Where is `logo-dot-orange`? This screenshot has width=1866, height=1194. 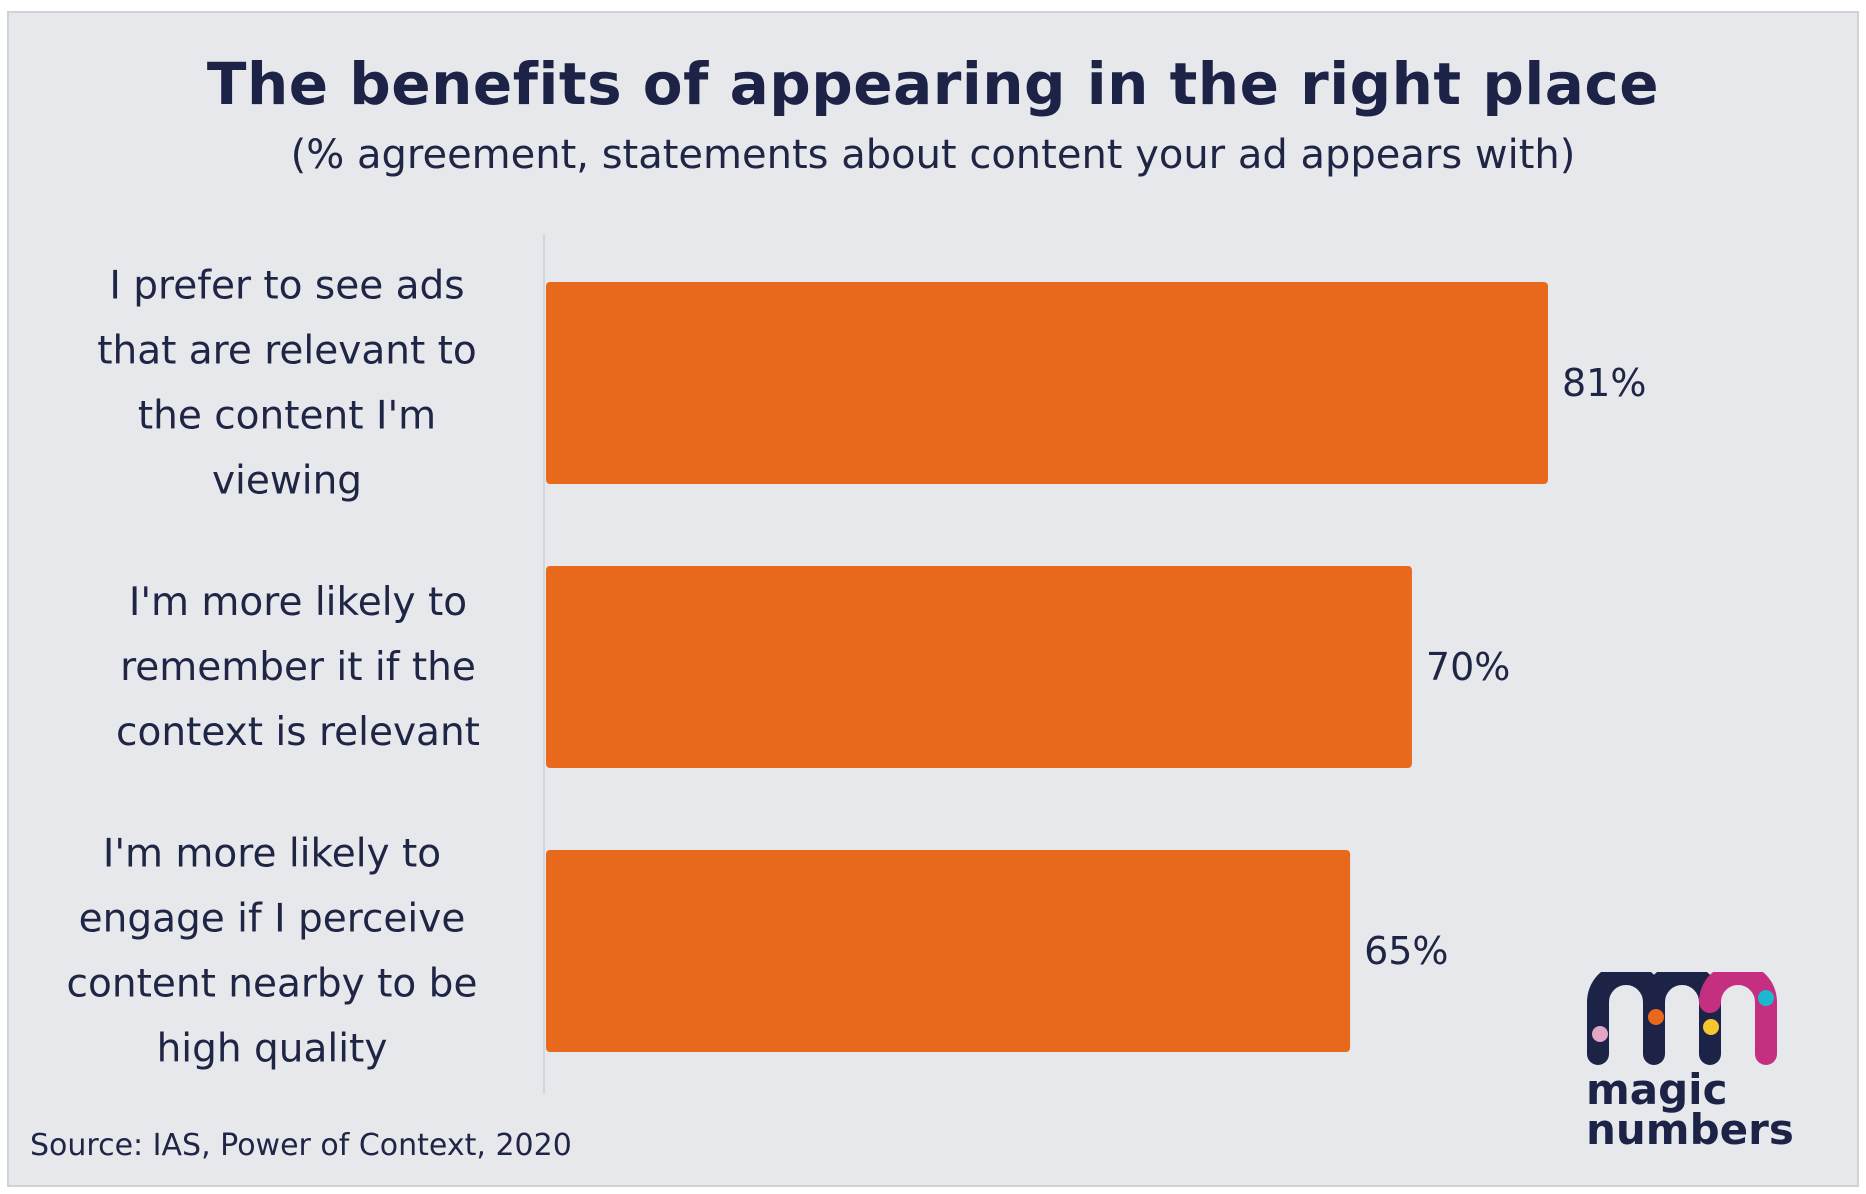
logo-dot-orange is located at coordinates (1656, 1017).